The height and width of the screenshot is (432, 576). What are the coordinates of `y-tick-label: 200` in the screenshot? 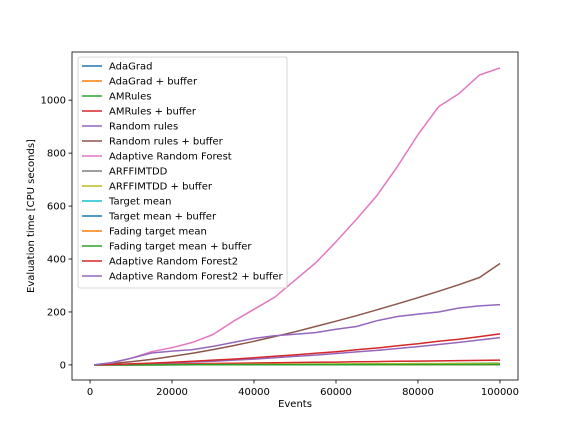 It's located at (56, 312).